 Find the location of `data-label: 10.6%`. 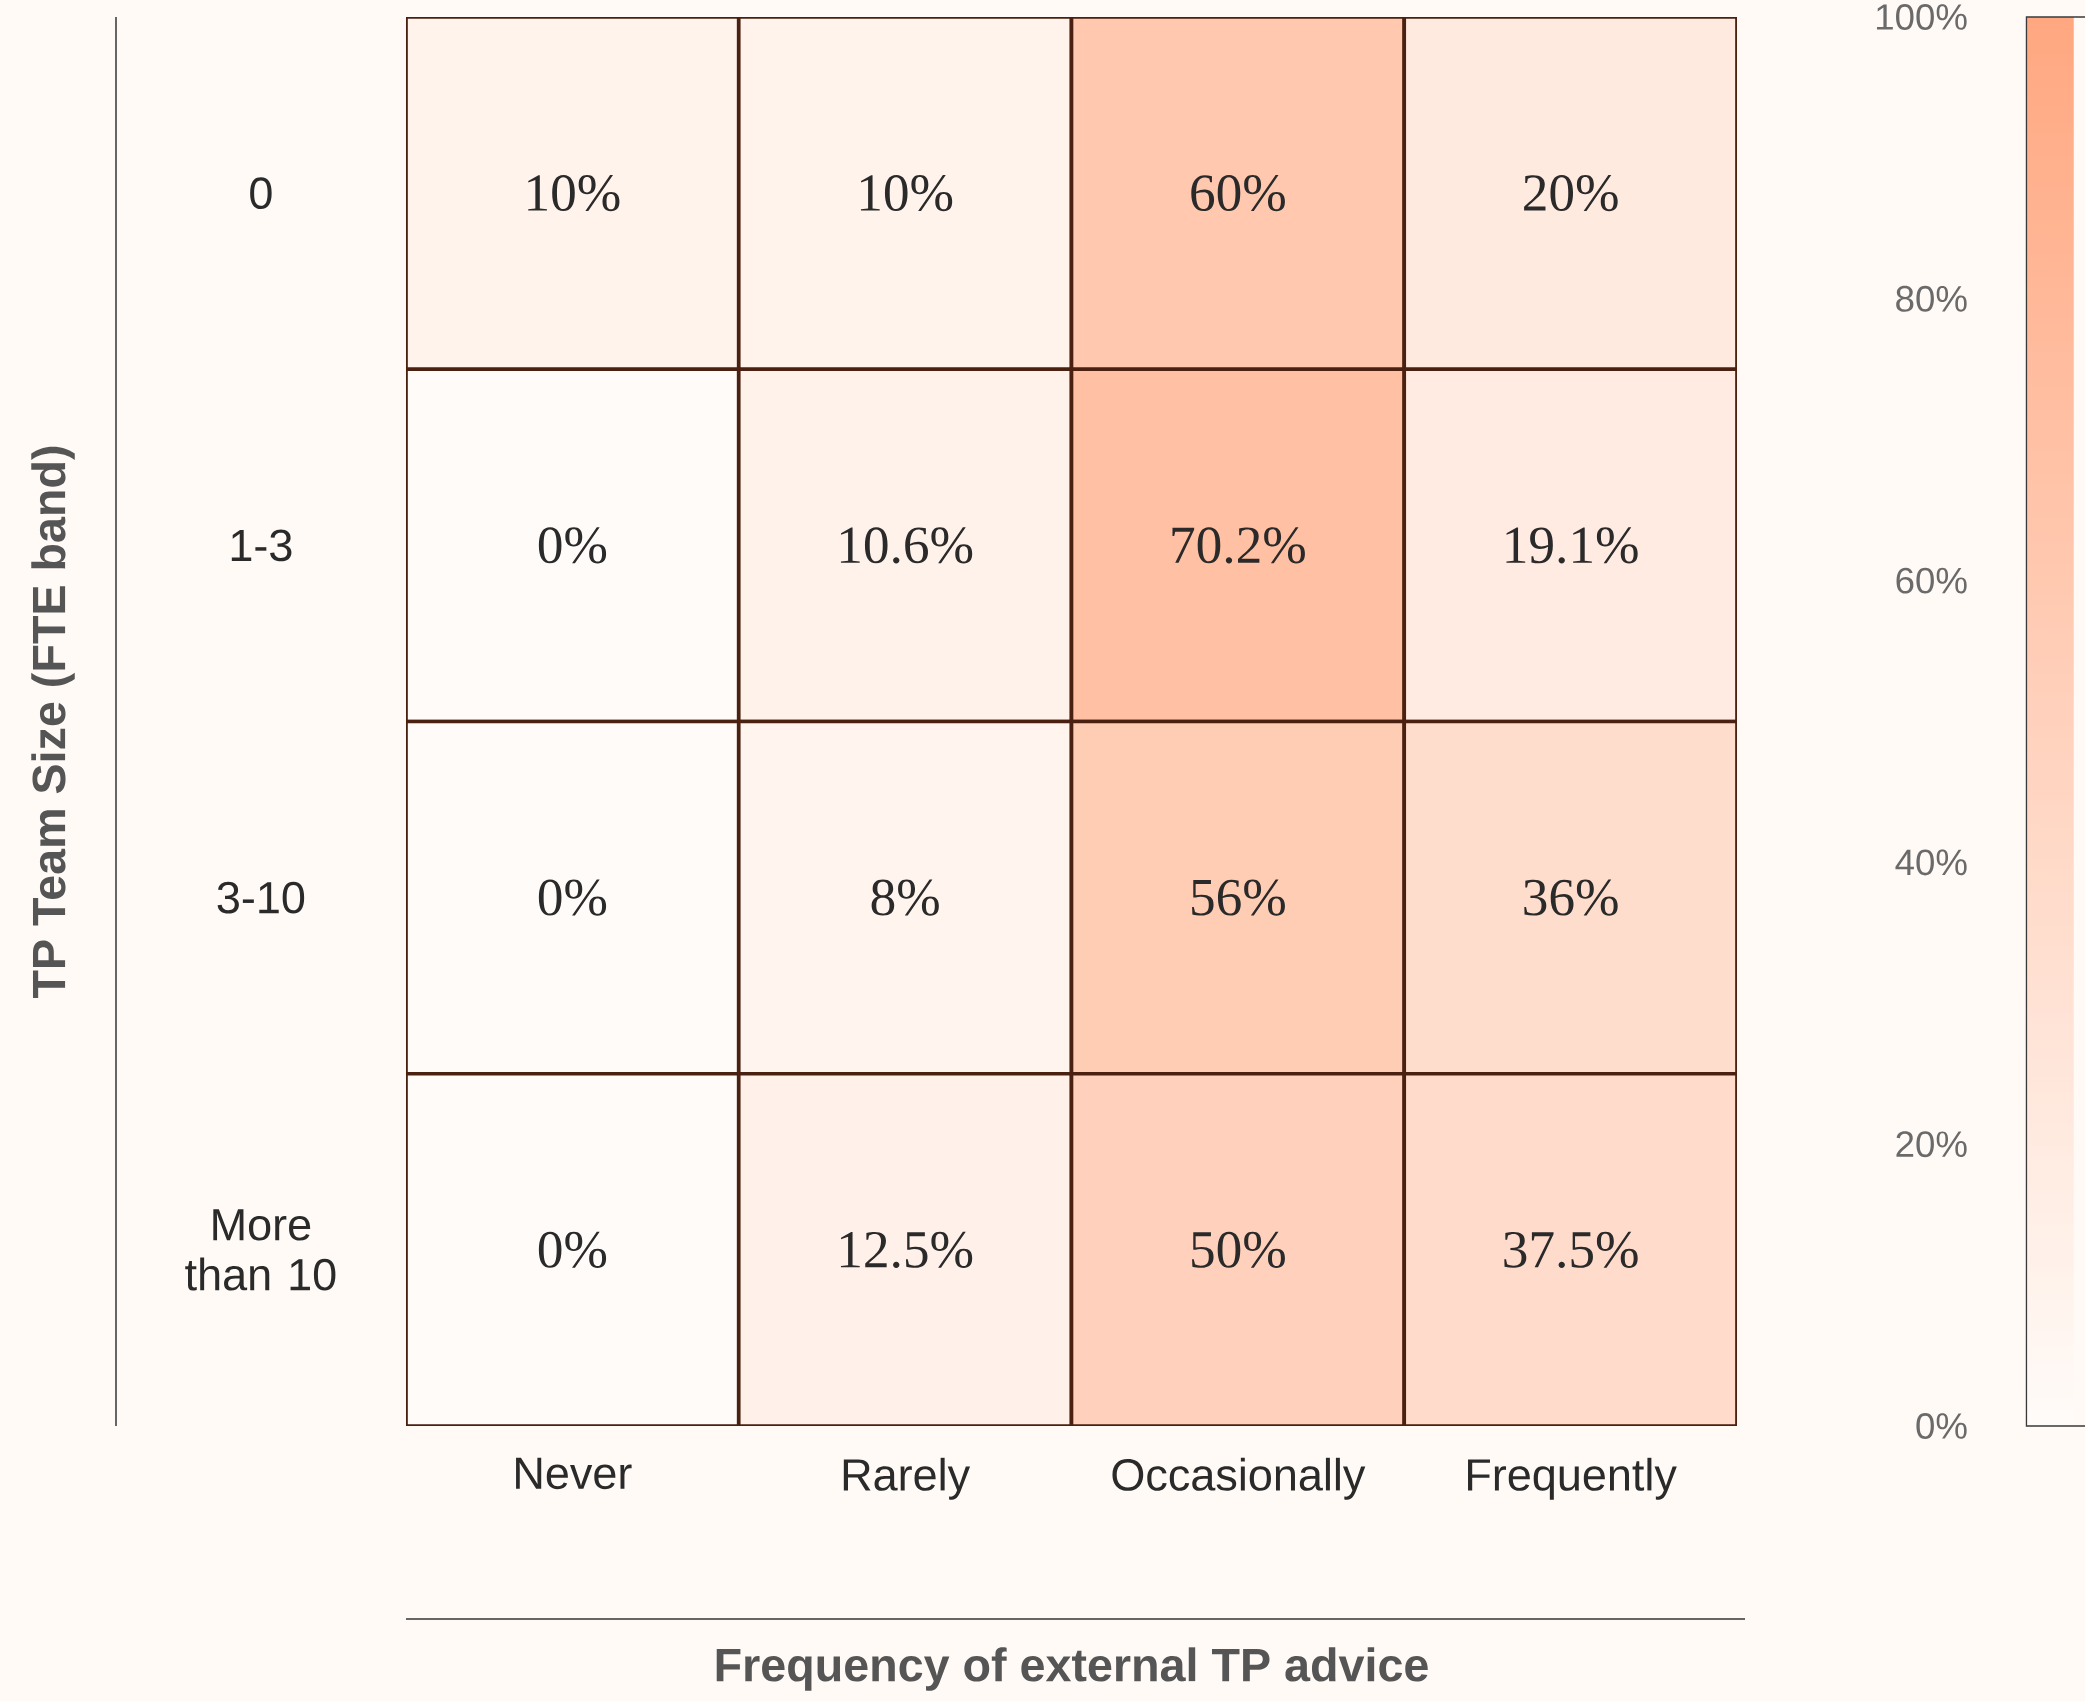

data-label: 10.6% is located at coordinates (906, 545).